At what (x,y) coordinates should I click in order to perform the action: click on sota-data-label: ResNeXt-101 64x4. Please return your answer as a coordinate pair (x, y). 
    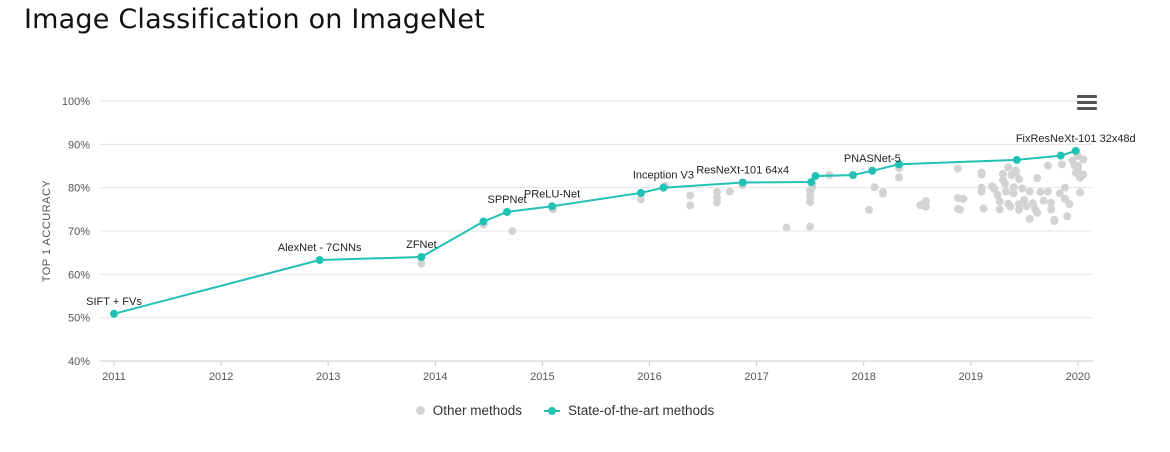
    Looking at the image, I should click on (742, 170).